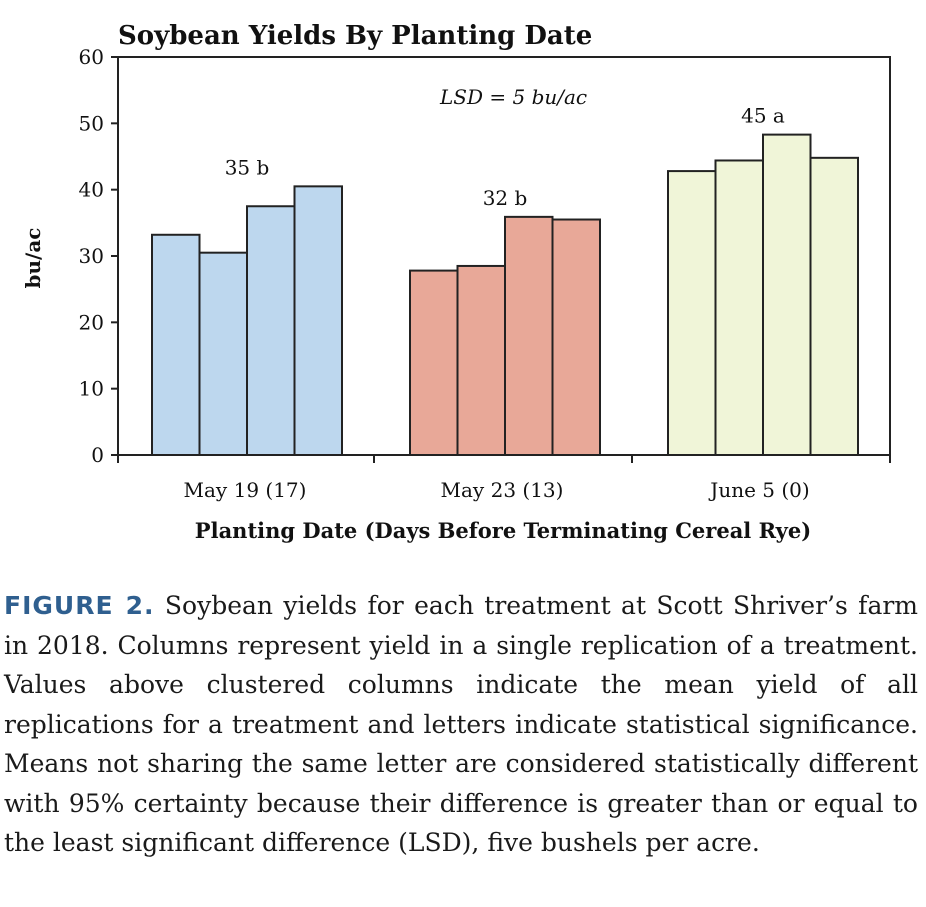 The height and width of the screenshot is (907, 926). I want to click on mean-label: 45 a, so click(763, 116).